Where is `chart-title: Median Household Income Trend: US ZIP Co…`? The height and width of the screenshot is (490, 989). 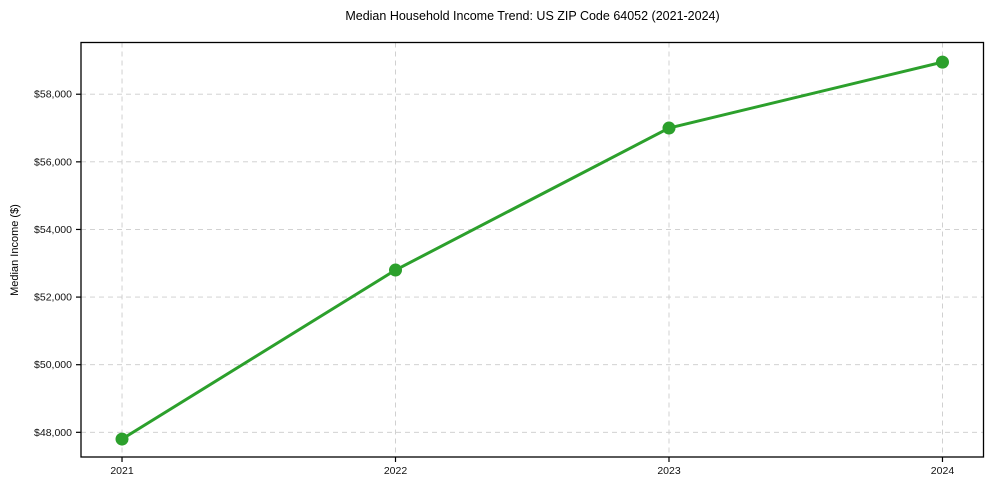 chart-title: Median Household Income Trend: US ZIP Co… is located at coordinates (532, 16).